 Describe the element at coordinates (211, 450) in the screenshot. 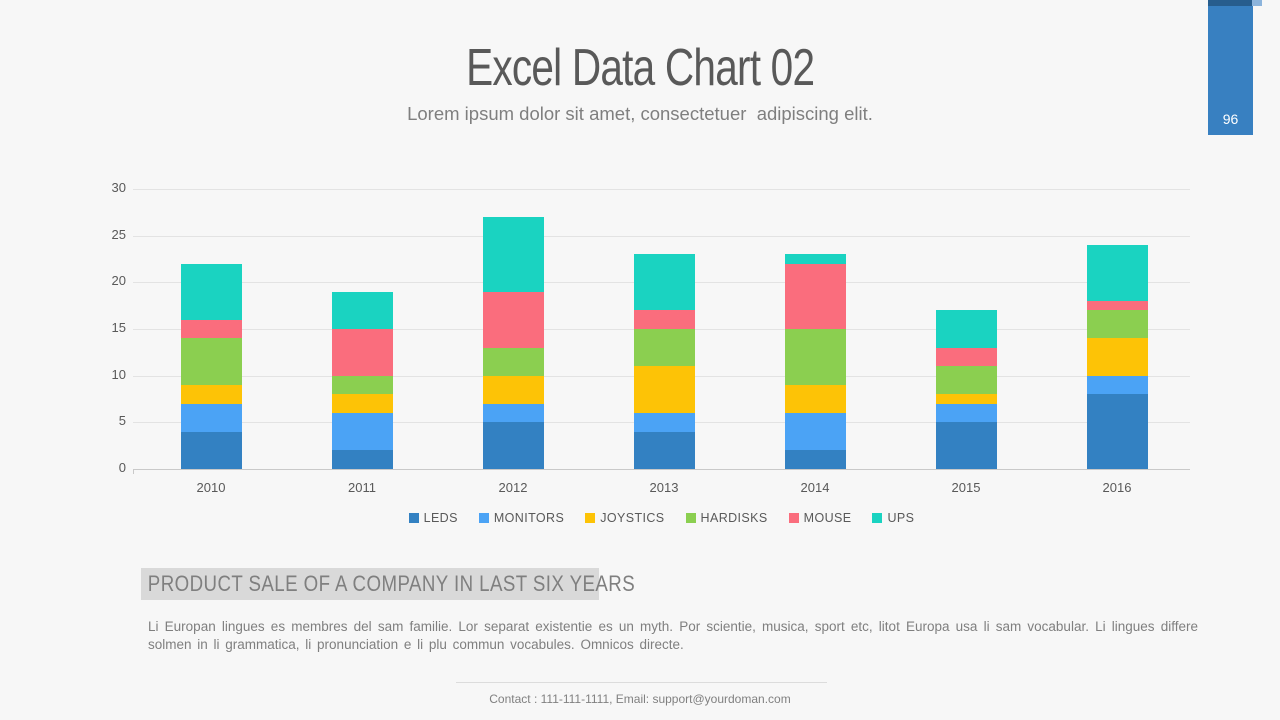

I see `bar-segment-leds-2010` at that location.